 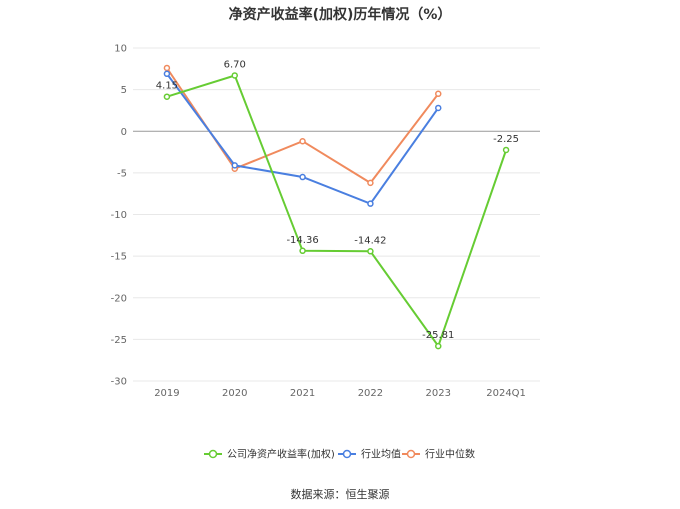 What do you see at coordinates (167, 86) in the screenshot?
I see `data-label: 4.15` at bounding box center [167, 86].